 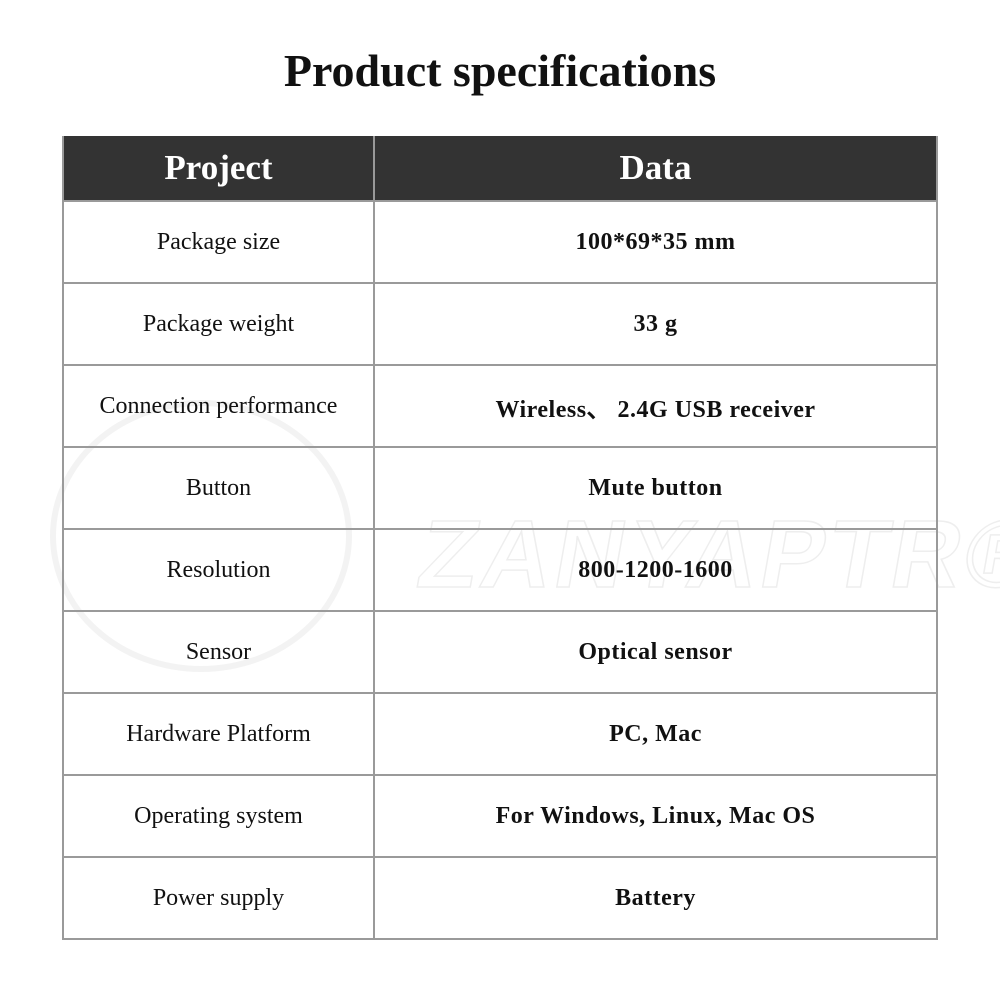 What do you see at coordinates (655, 898) in the screenshot?
I see `spec-value: Battery` at bounding box center [655, 898].